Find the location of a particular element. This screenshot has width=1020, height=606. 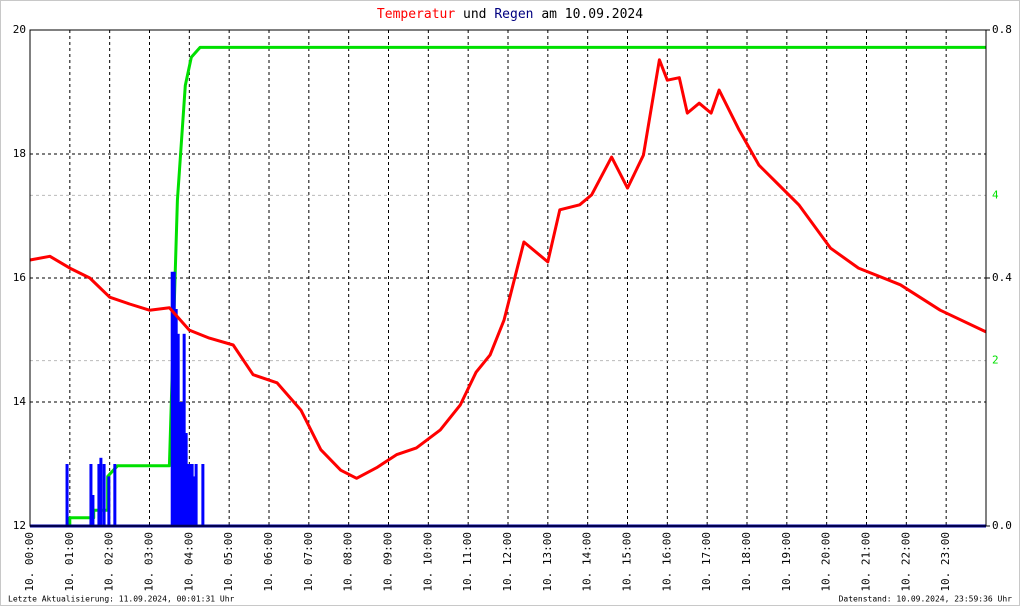

x-tick-label: 10. 03:00 is located at coordinates (149, 562).